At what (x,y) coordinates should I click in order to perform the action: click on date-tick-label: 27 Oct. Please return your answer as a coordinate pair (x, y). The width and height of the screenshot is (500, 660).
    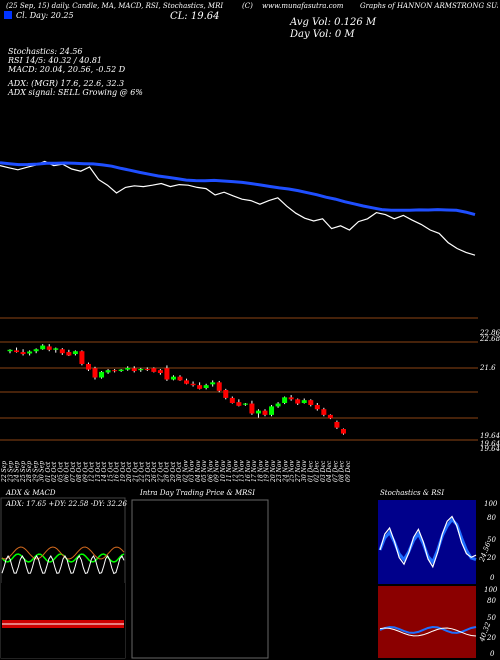
    Looking at the image, I should click on (160, 472).